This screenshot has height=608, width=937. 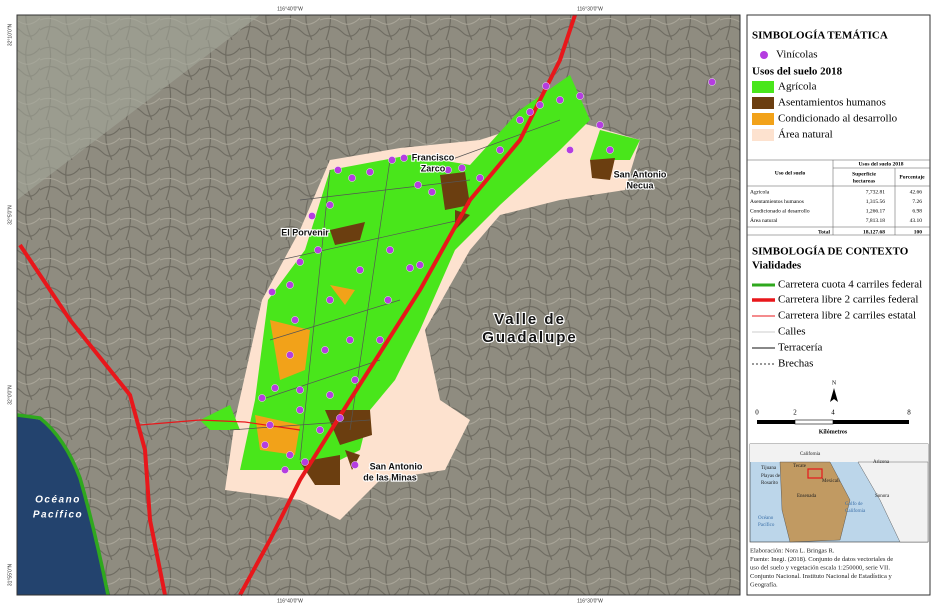 What do you see at coordinates (780, 211) in the screenshot?
I see `table-cell: Condicionado al desarrollo` at bounding box center [780, 211].